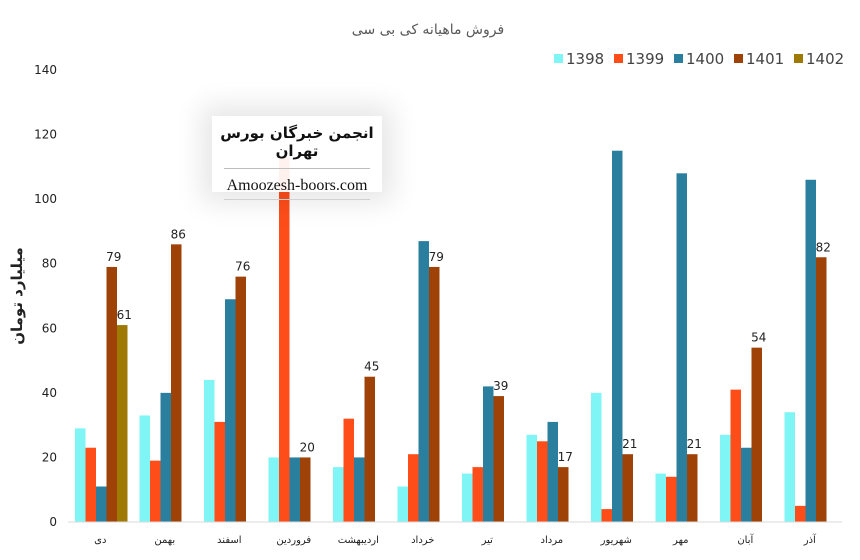 Image resolution: width=860 pixels, height=560 pixels. I want to click on data-label: 45, so click(371, 367).